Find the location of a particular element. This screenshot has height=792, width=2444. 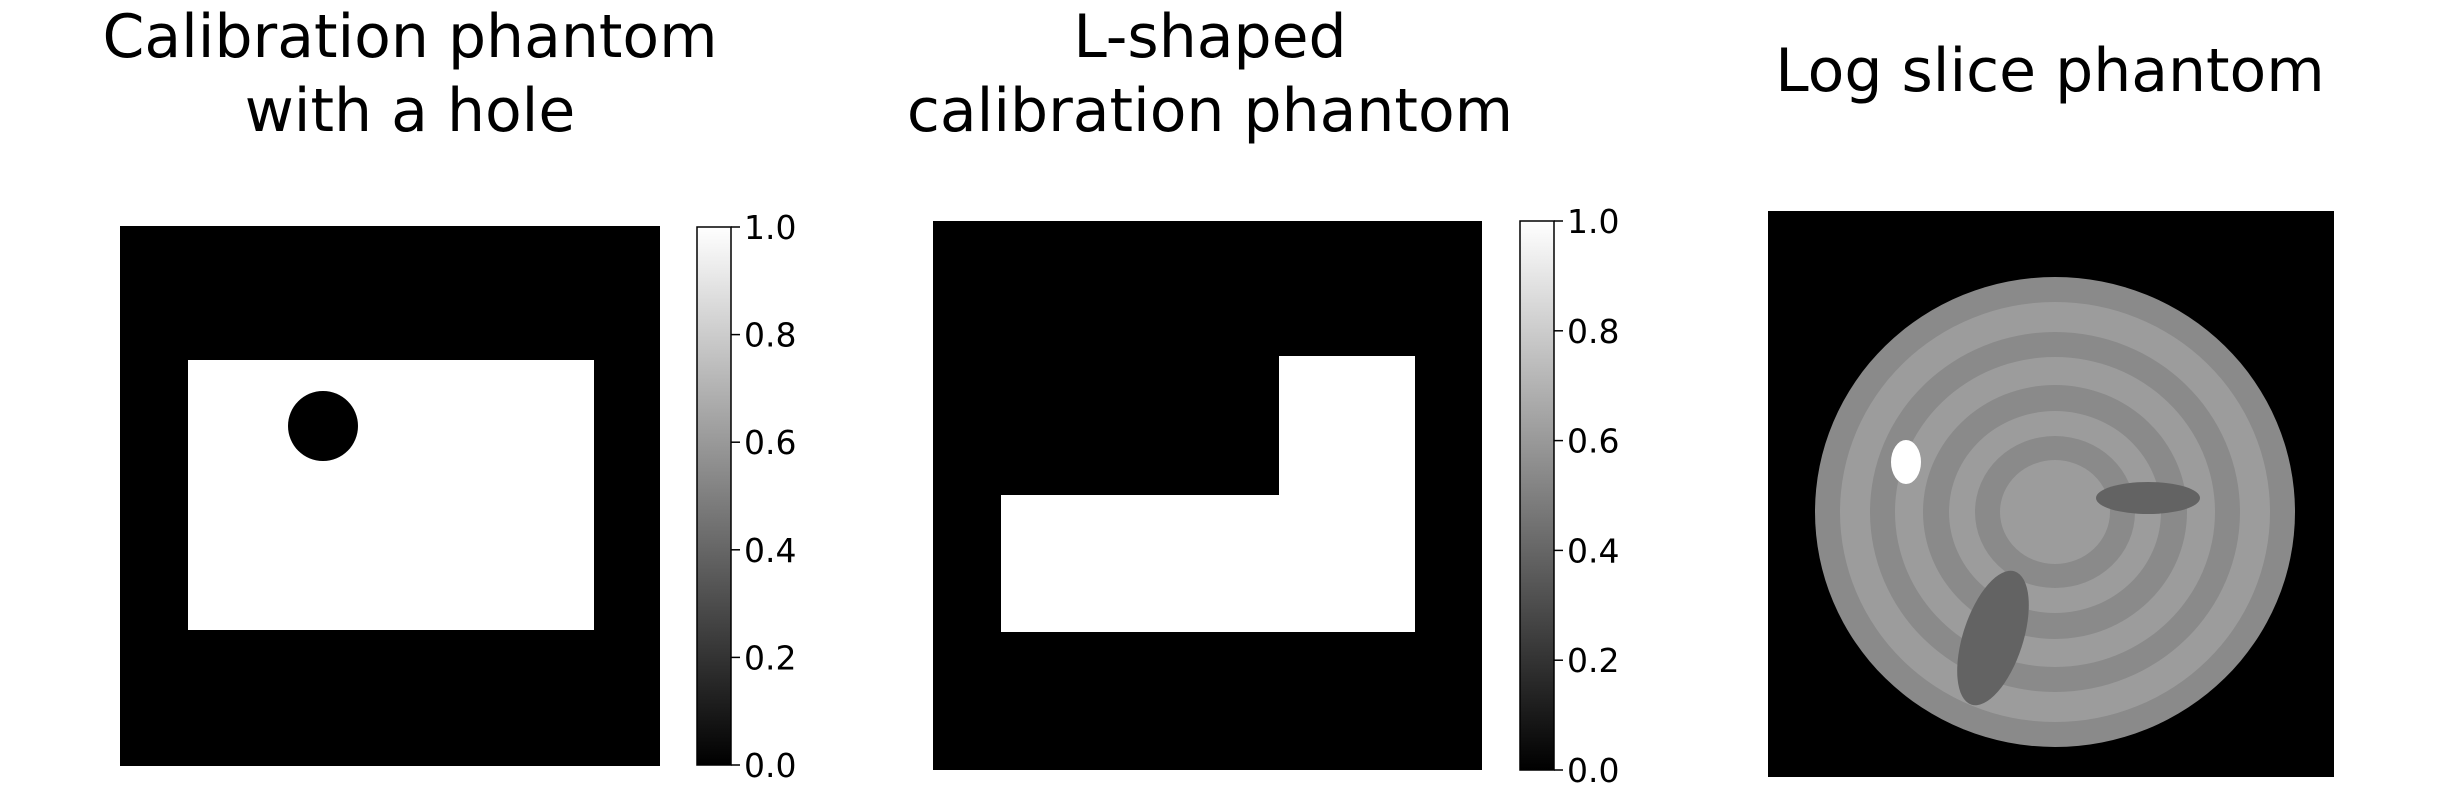

colorbar1-tick-label: 0.0 is located at coordinates (770, 765).